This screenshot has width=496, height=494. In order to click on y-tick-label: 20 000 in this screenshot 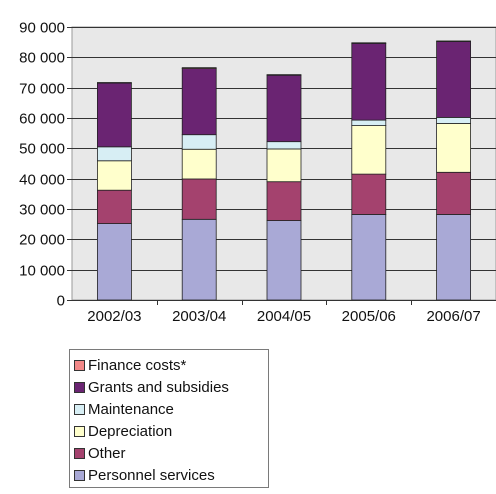, I will do `click(42, 240)`.